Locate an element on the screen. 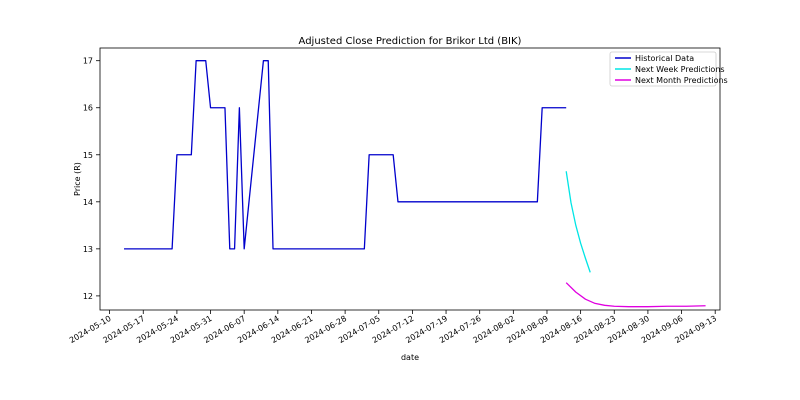  x-axis-label: date is located at coordinates (410, 357).